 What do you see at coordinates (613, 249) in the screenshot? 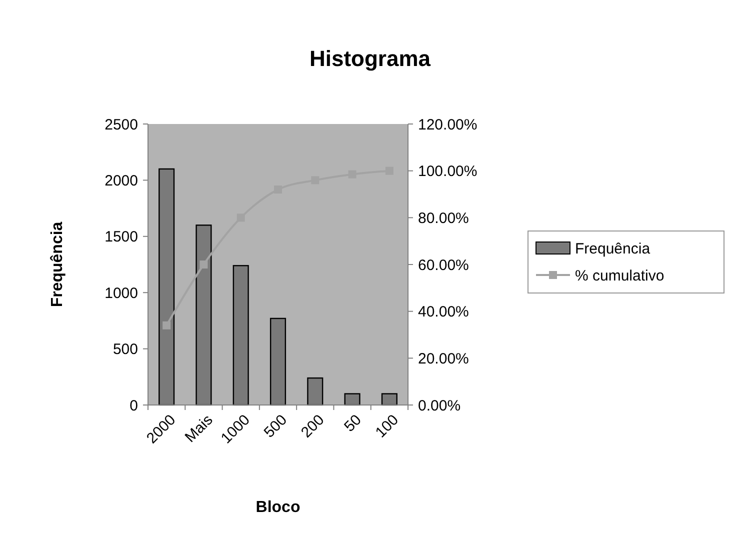
I see `legend-label: Frequência` at bounding box center [613, 249].